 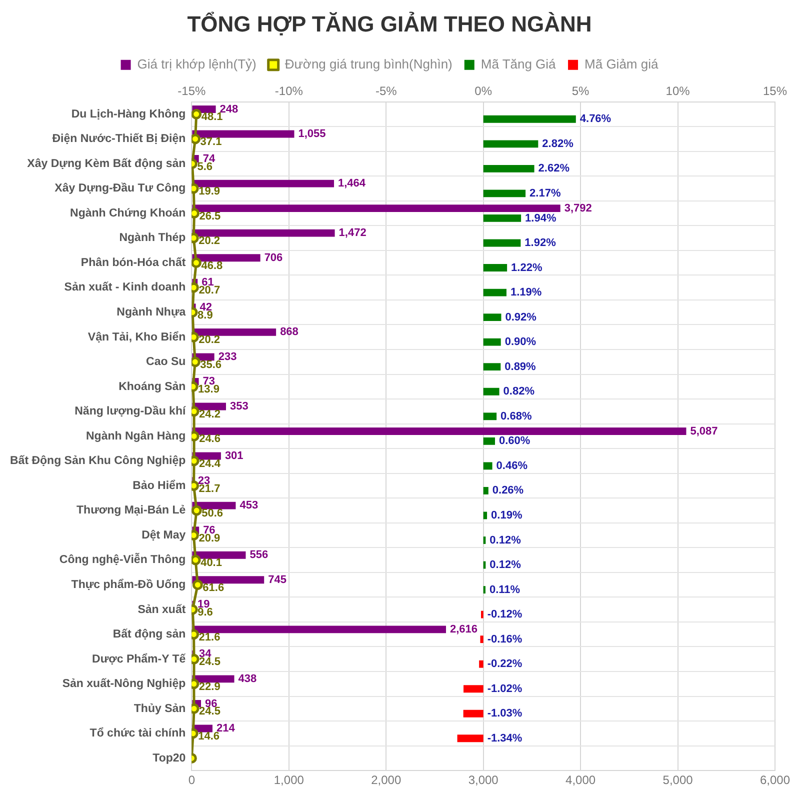 What do you see at coordinates (192, 91) in the screenshot?
I see `x2-tick-label: -15%` at bounding box center [192, 91].